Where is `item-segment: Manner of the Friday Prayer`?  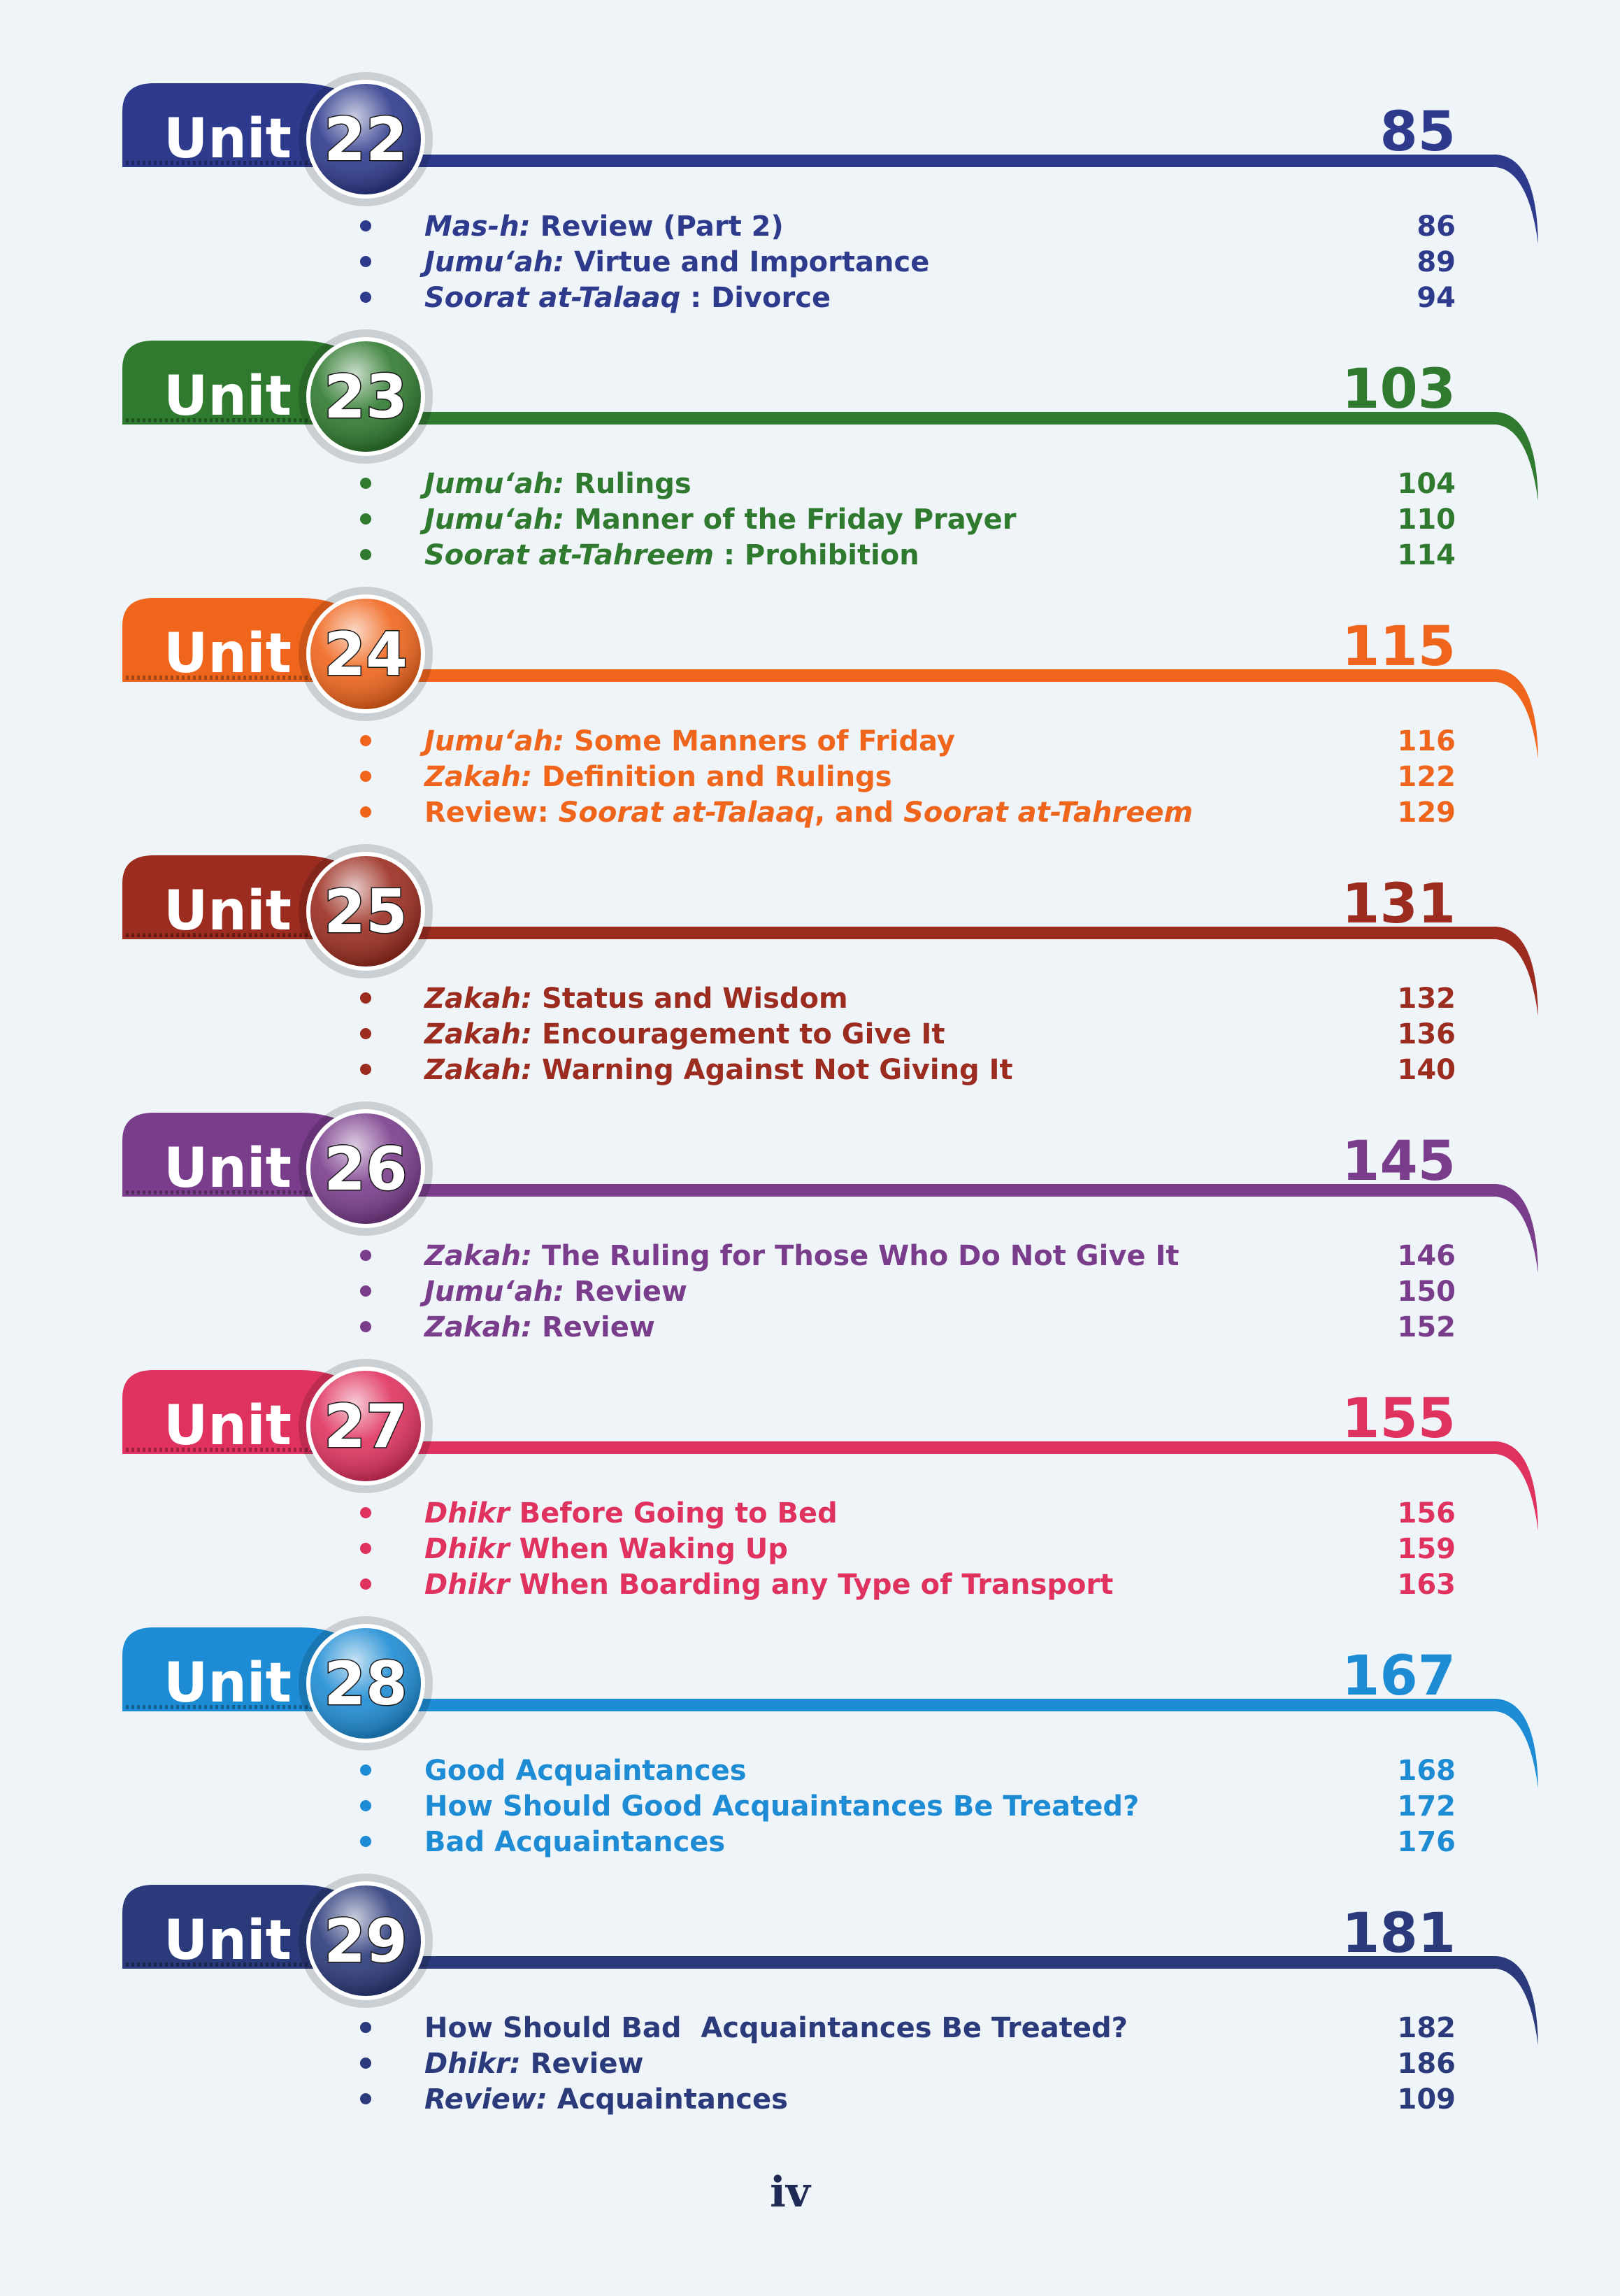
item-segment: Manner of the Friday Prayer is located at coordinates (790, 520).